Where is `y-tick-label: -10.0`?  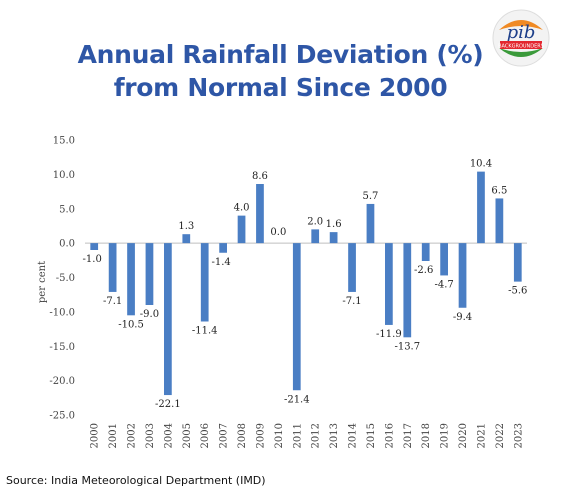 y-tick-label: -10.0 is located at coordinates (62, 312).